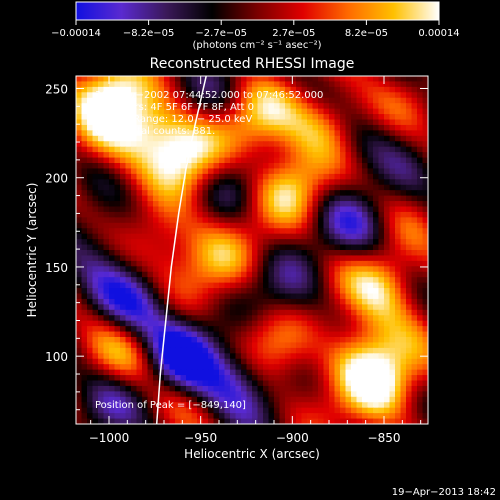 Image resolution: width=500 pixels, height=500 pixels. Describe the element at coordinates (256, 45) in the screenshot. I see `colorbar-units: (photons cm⁻² s⁻¹ asec⁻²)` at that location.